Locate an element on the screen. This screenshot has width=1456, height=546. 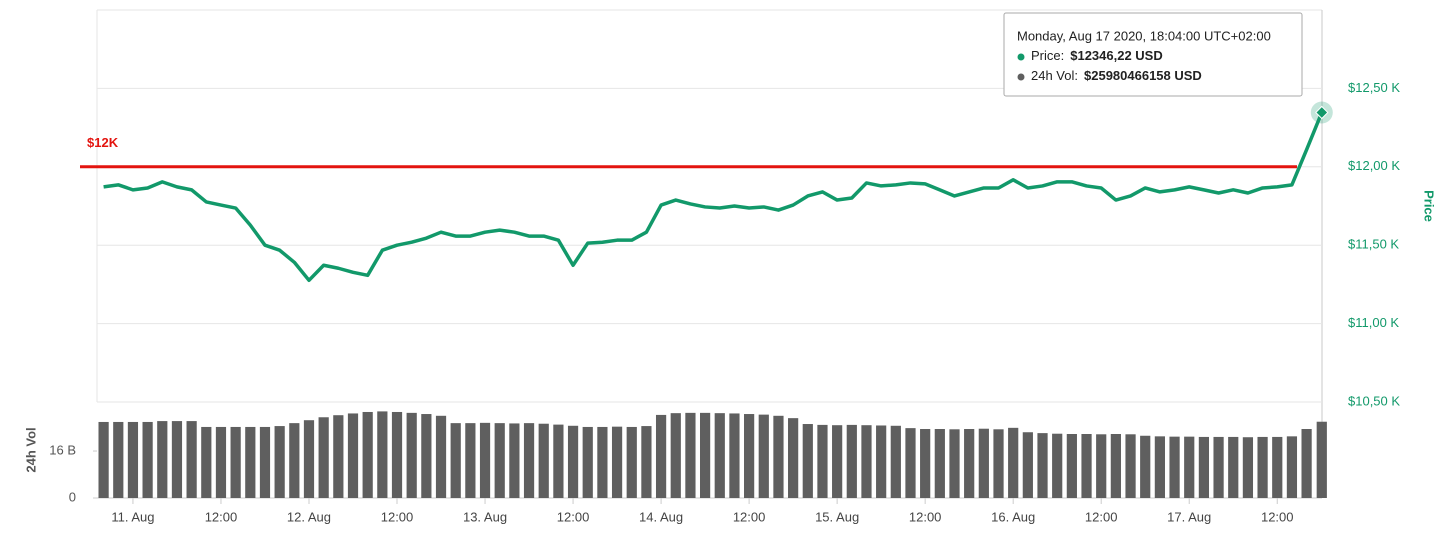
x-tick-label: 13. Aug is located at coordinates (485, 516).